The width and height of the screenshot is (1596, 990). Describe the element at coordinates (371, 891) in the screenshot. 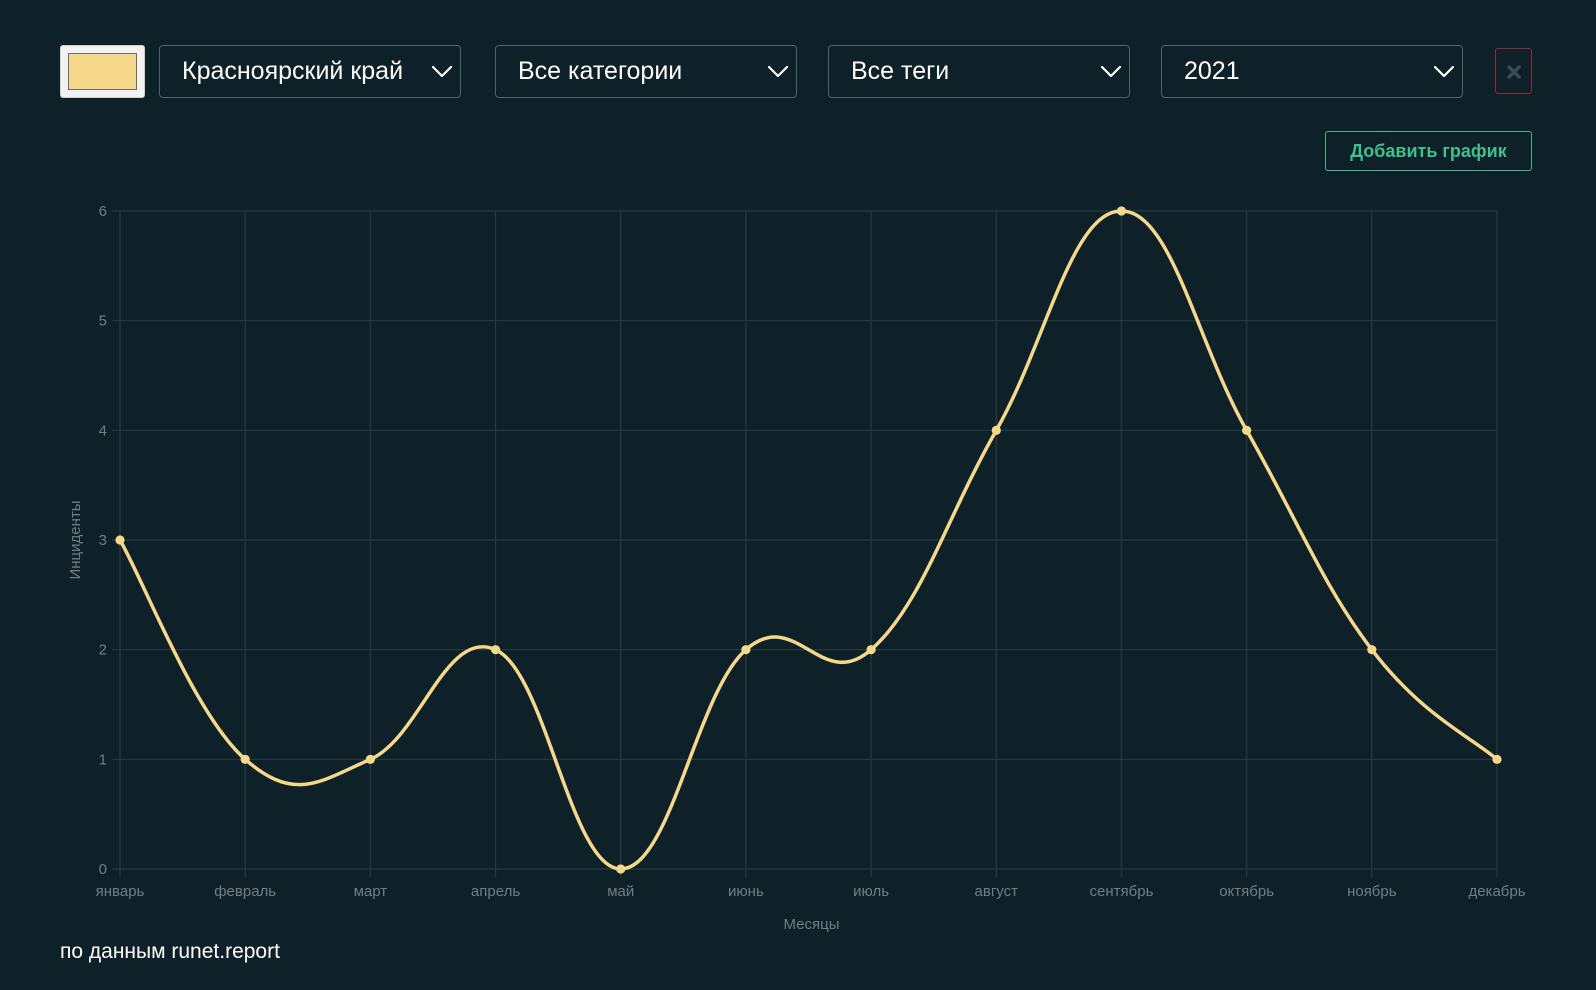

I see `x-tick-label: март` at that location.